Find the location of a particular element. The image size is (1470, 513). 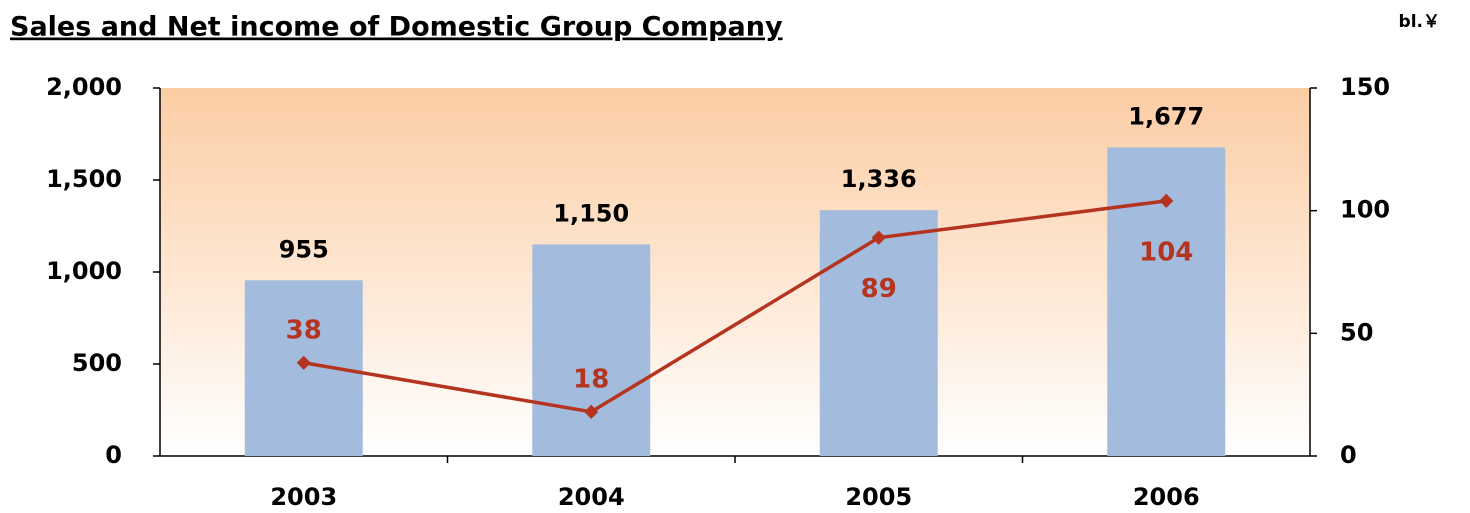

bar-value-label: 1,677 is located at coordinates (1166, 116).